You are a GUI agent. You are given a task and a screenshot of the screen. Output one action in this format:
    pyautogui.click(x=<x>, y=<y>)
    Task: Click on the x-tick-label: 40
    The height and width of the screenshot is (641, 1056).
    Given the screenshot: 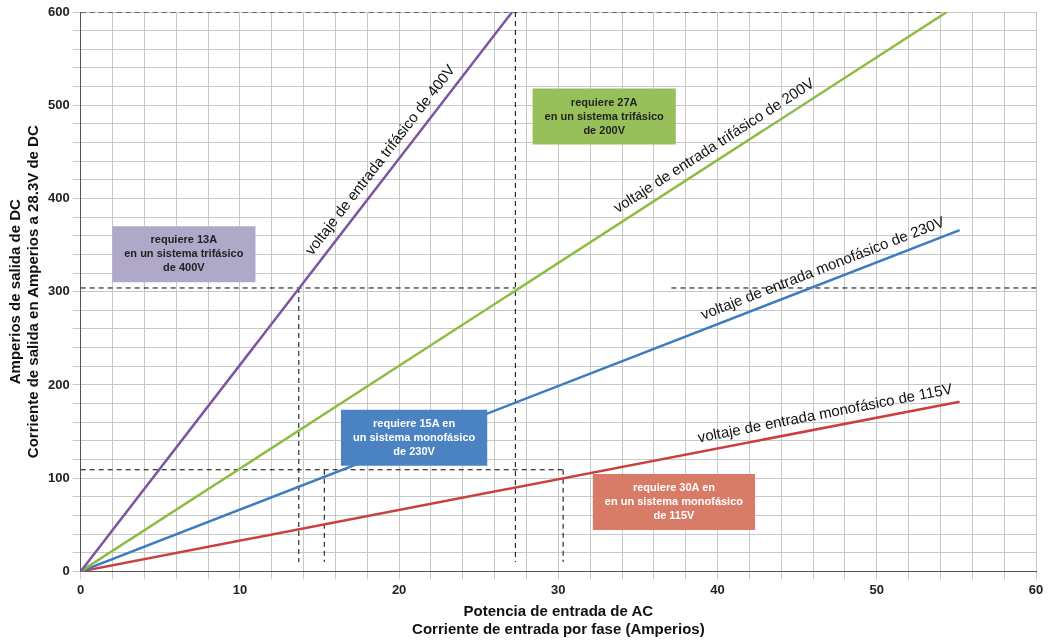 What is the action you would take?
    pyautogui.click(x=717, y=589)
    